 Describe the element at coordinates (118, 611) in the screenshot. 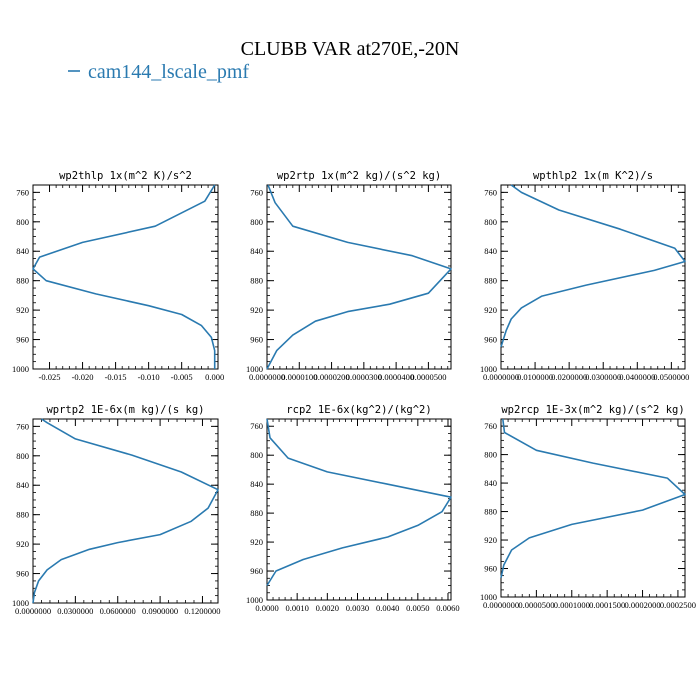

I see `x-tick-label: 0.0600000` at that location.